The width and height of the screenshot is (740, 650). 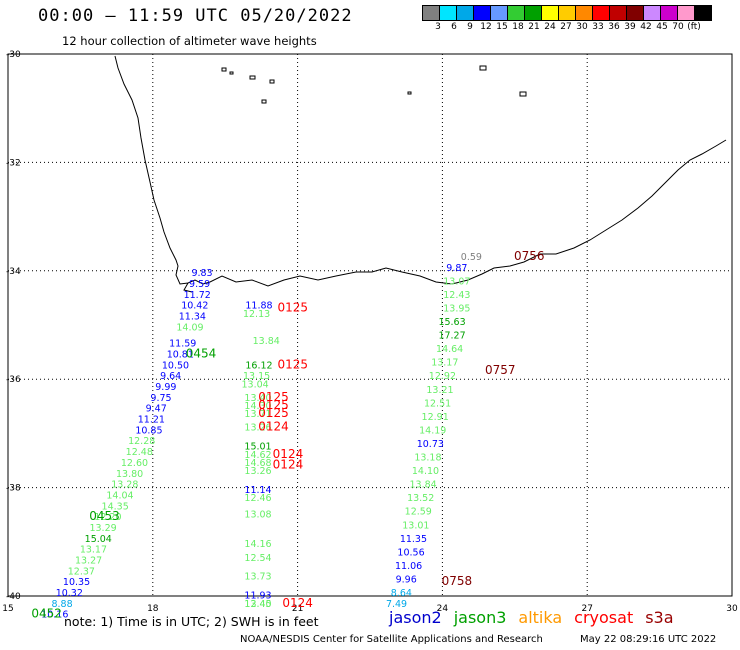 I want to click on wave-height-value: 0.59, so click(x=471, y=257).